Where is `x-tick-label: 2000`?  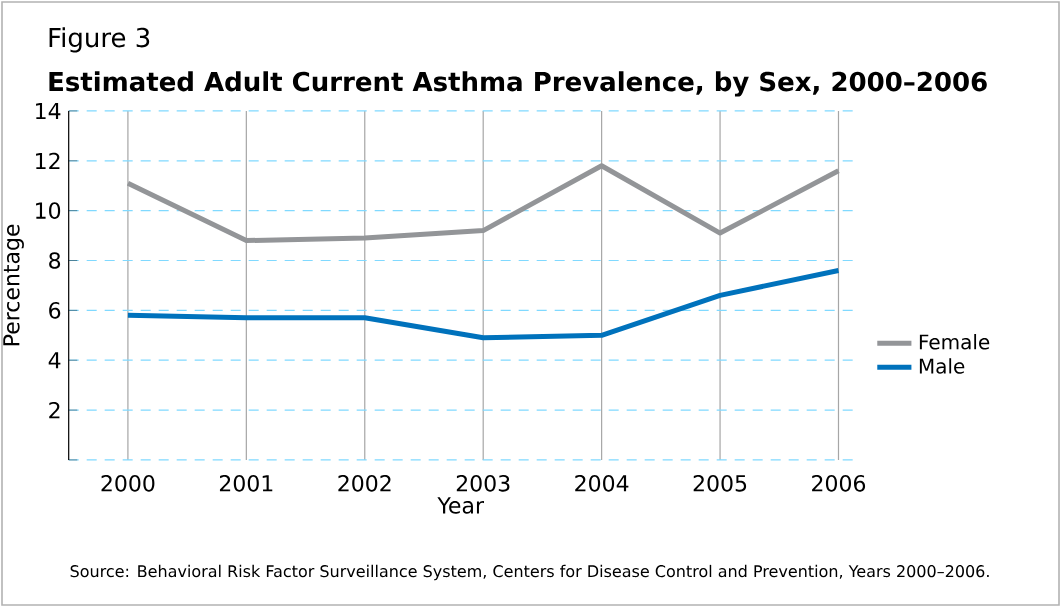
x-tick-label: 2000 is located at coordinates (128, 483).